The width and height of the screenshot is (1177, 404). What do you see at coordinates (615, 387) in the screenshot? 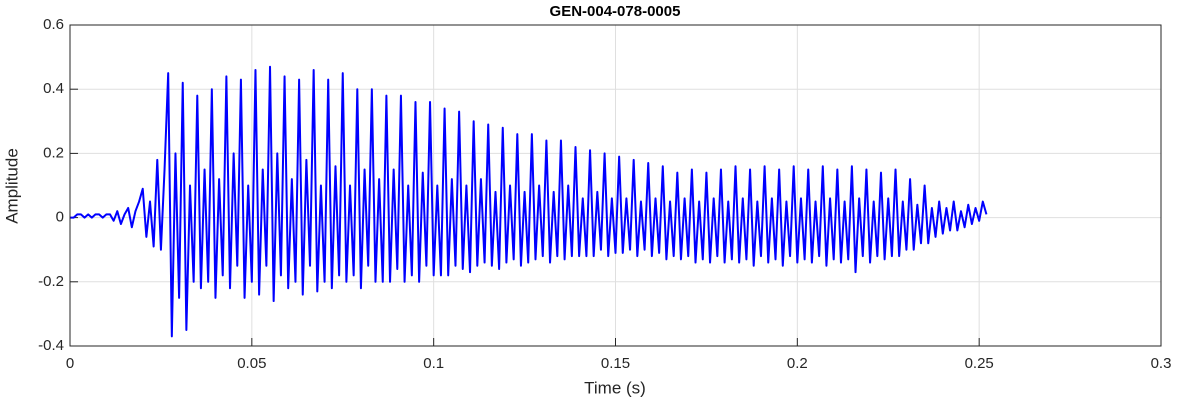
I see `x-axis-label: Time (s)` at bounding box center [615, 387].